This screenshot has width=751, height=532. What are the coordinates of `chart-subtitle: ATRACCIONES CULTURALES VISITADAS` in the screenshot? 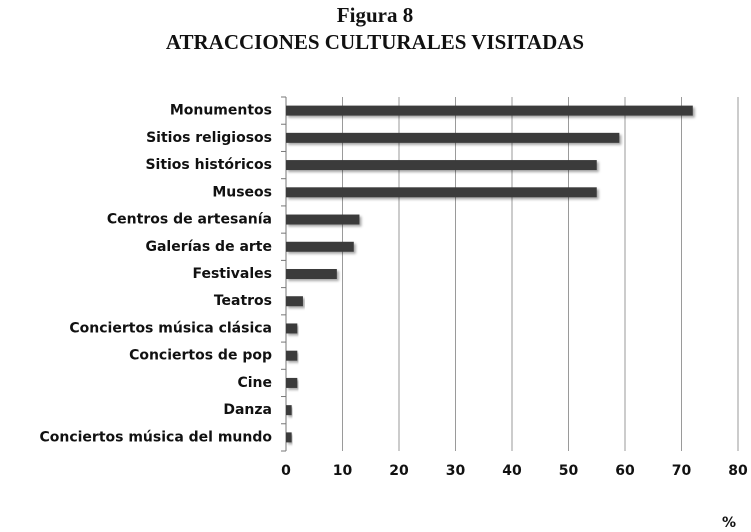 It's located at (375, 42).